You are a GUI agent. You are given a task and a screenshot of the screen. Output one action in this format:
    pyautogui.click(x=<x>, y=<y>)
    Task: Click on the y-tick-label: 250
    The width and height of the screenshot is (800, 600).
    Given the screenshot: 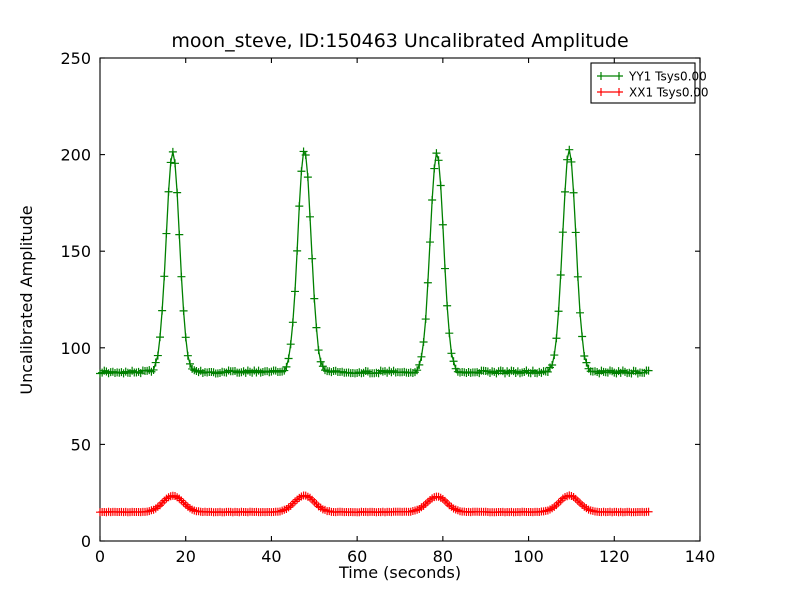 What is the action you would take?
    pyautogui.click(x=75, y=58)
    